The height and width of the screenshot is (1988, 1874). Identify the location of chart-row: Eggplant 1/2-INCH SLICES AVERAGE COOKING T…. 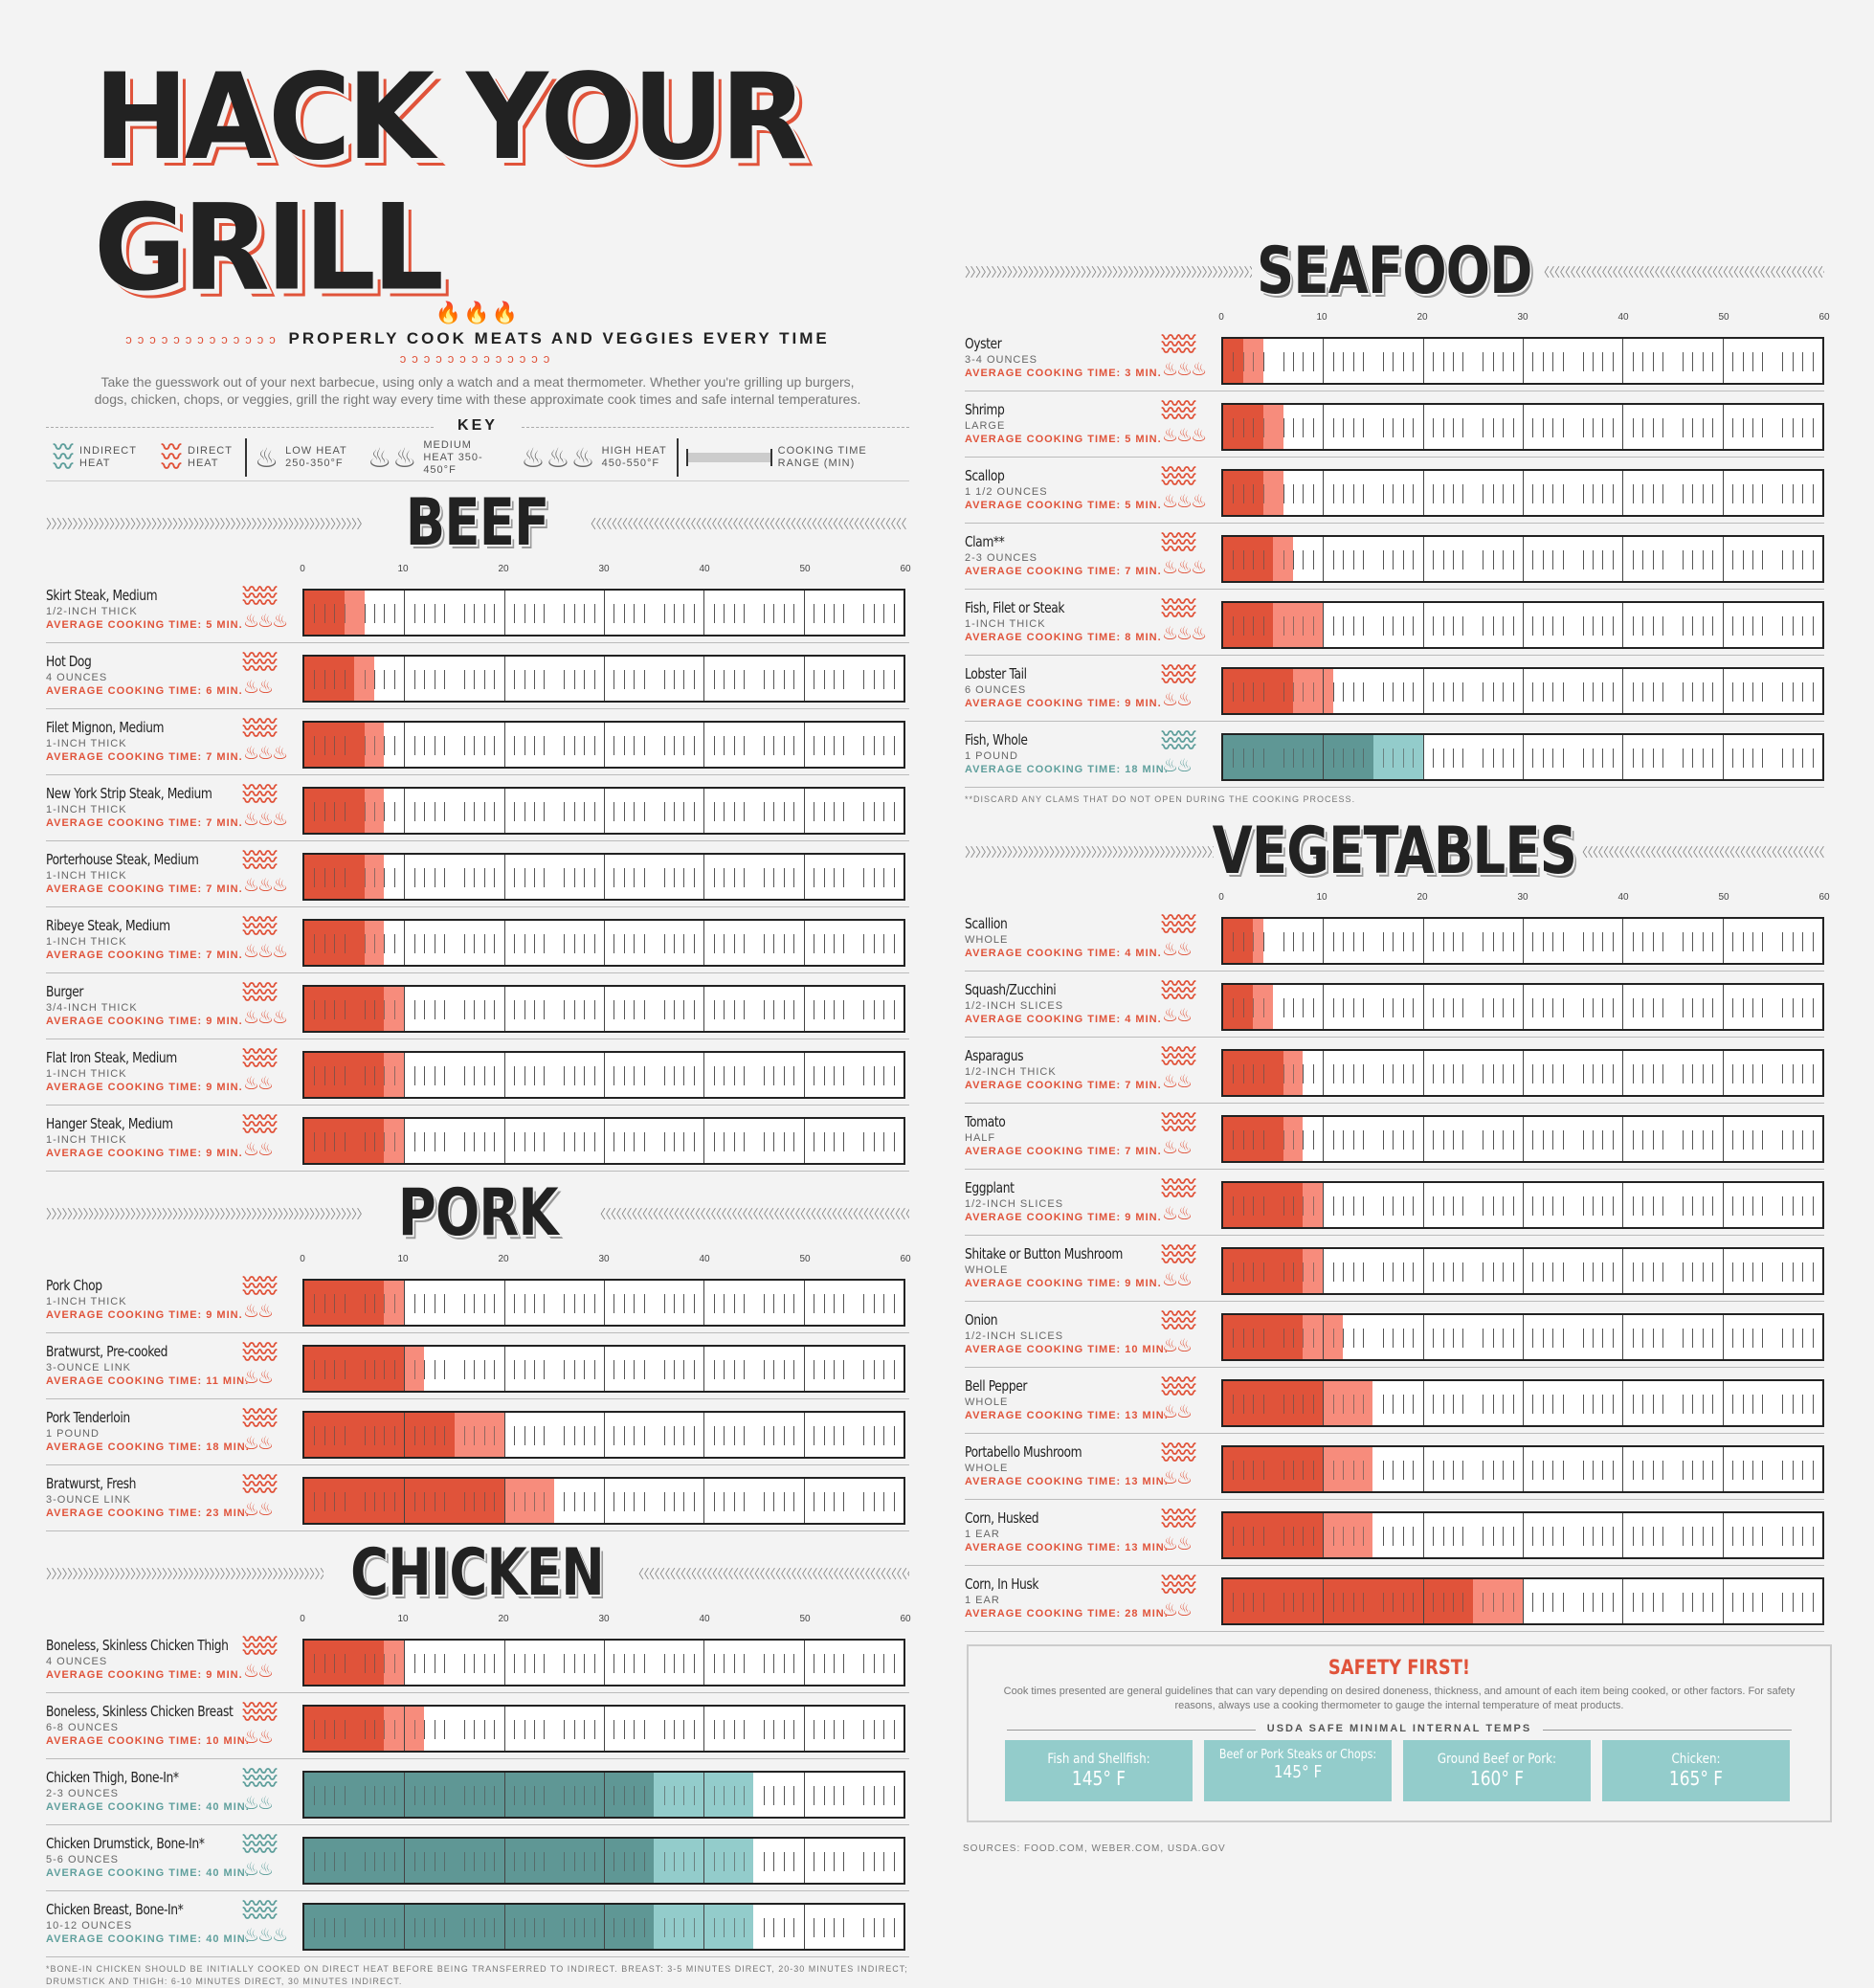
(1394, 1203).